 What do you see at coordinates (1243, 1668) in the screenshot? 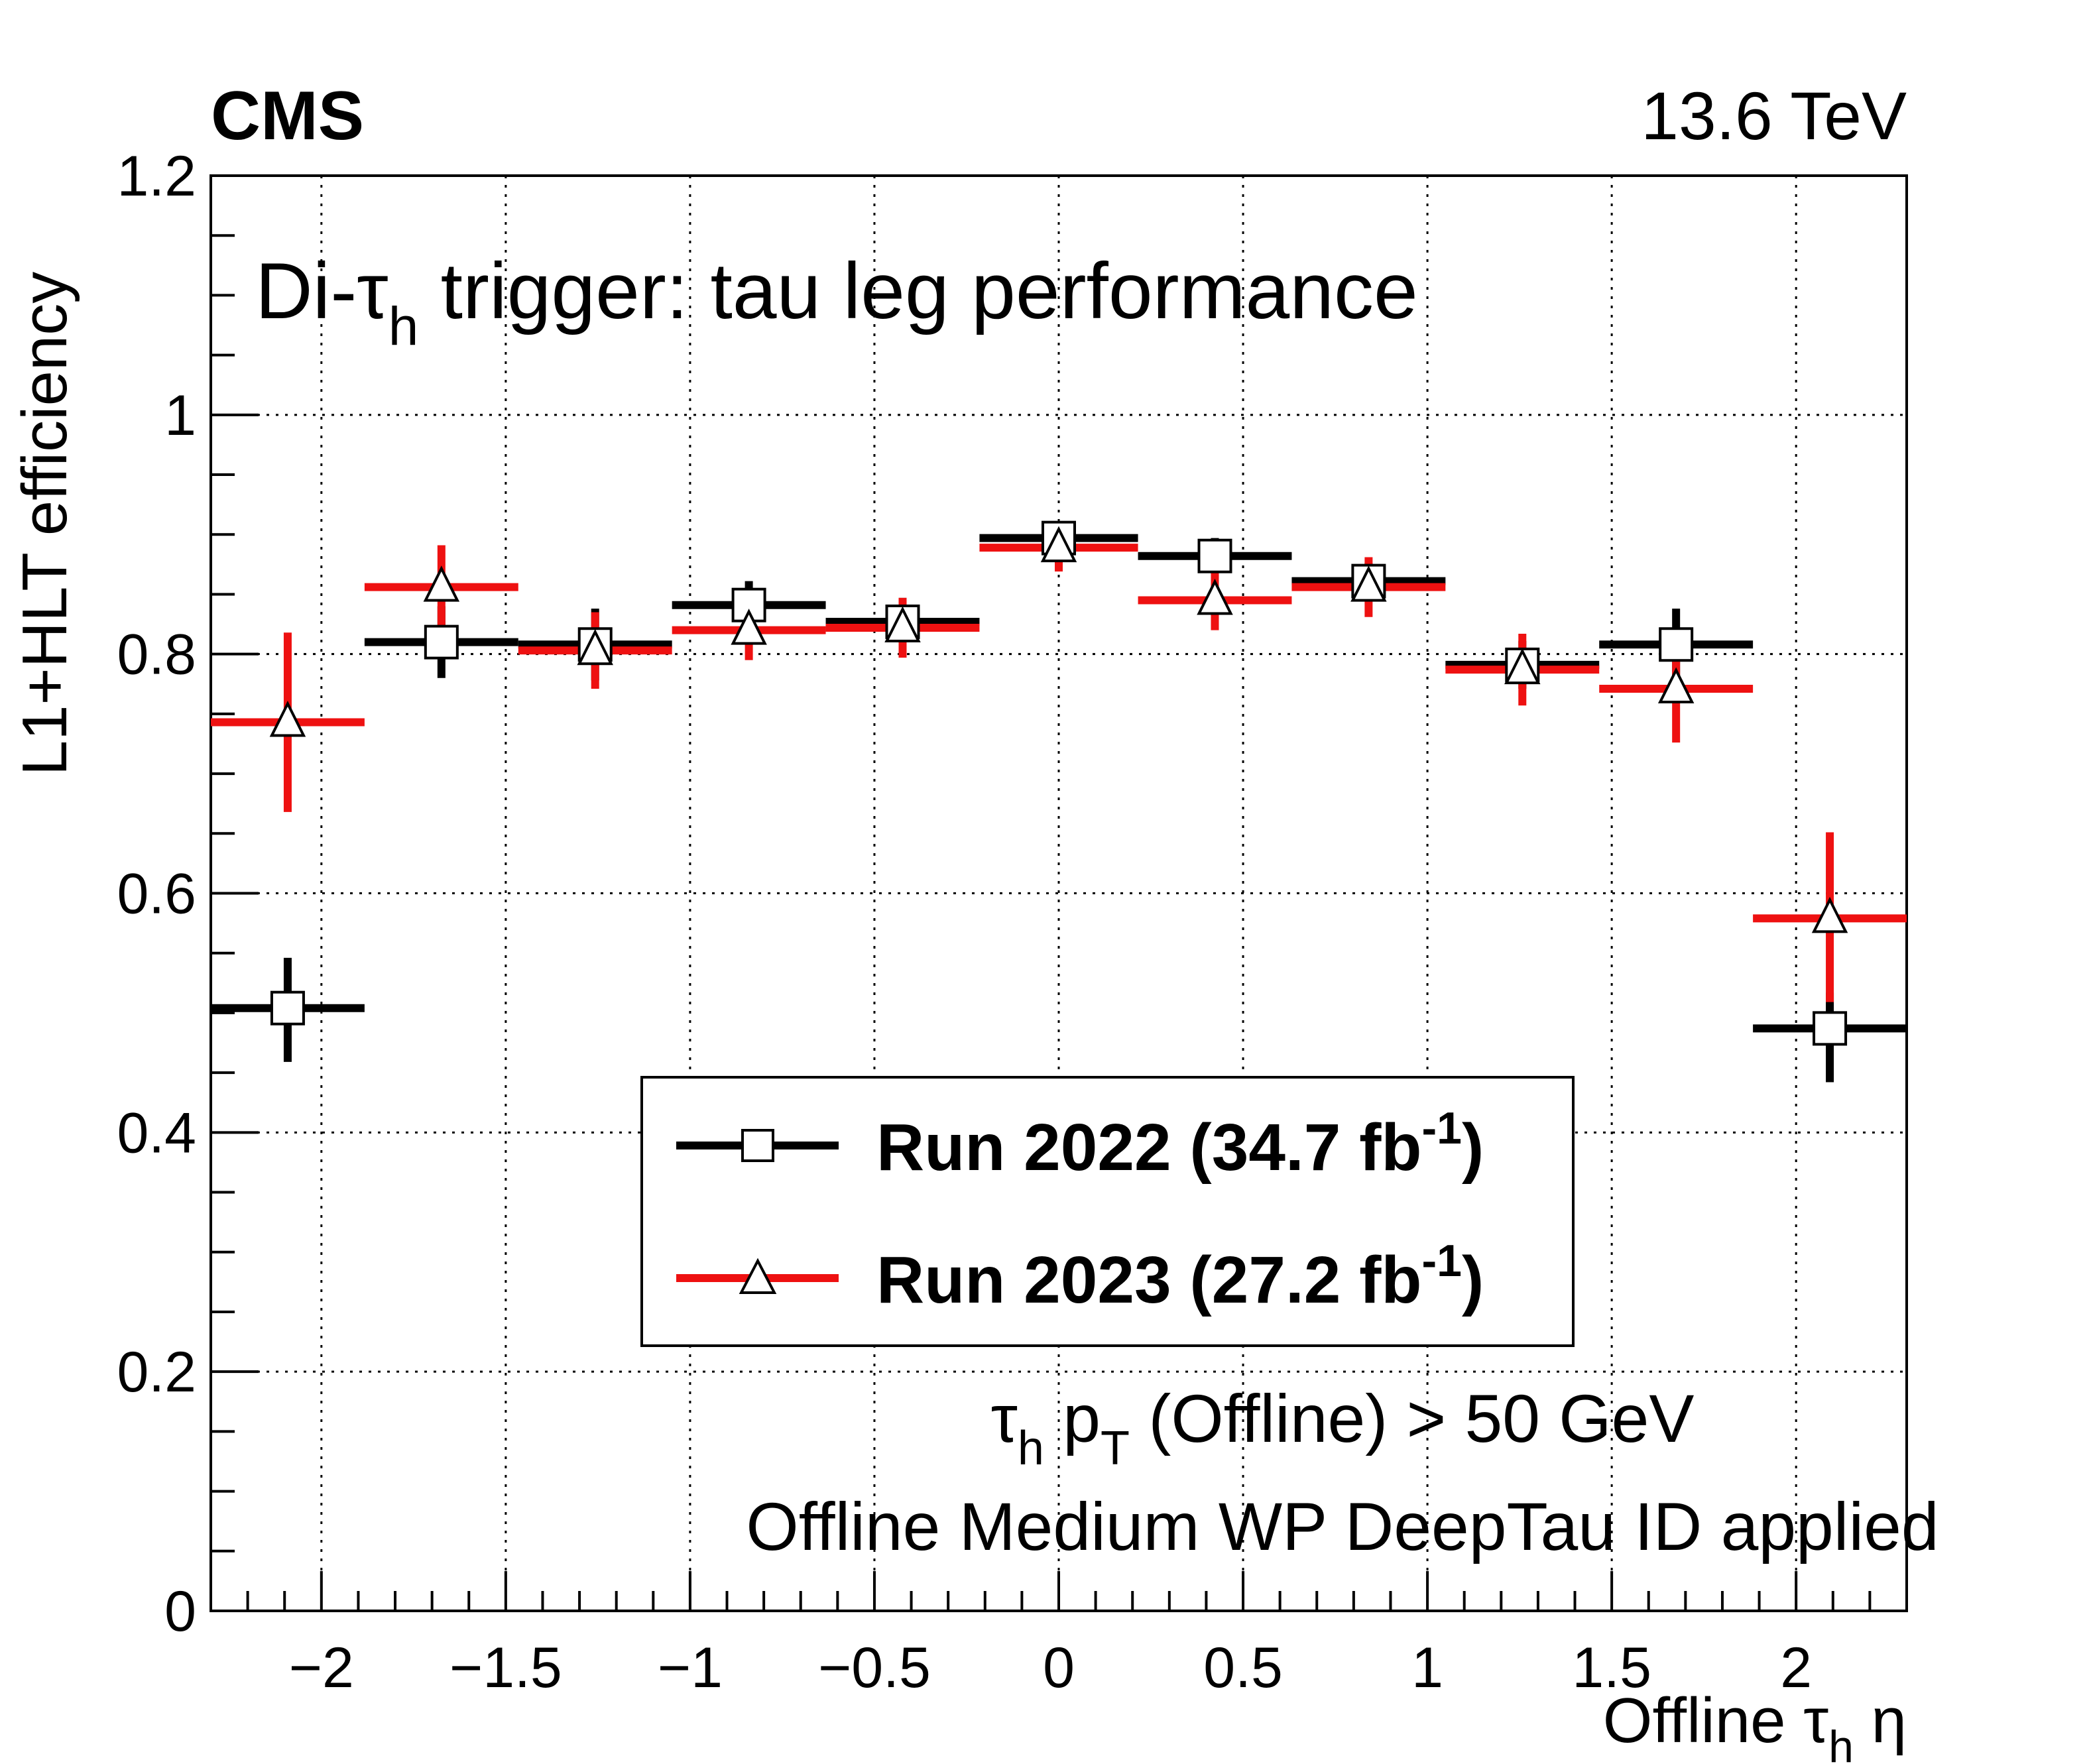
I see `x-tick-label-5: 0.5` at bounding box center [1243, 1668].